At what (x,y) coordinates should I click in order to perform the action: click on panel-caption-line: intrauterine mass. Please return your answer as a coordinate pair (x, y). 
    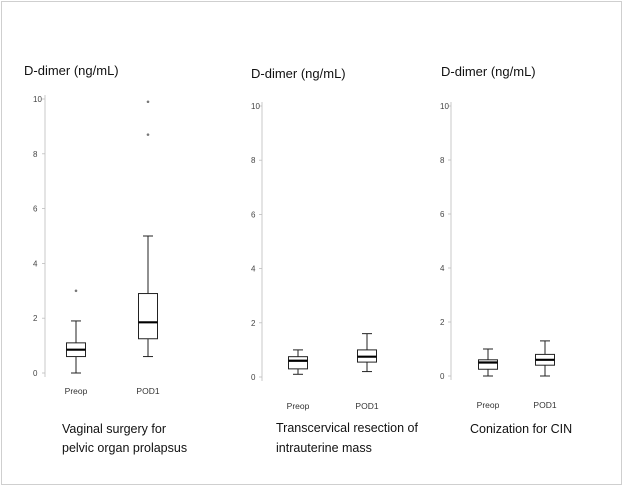
    Looking at the image, I should click on (324, 448).